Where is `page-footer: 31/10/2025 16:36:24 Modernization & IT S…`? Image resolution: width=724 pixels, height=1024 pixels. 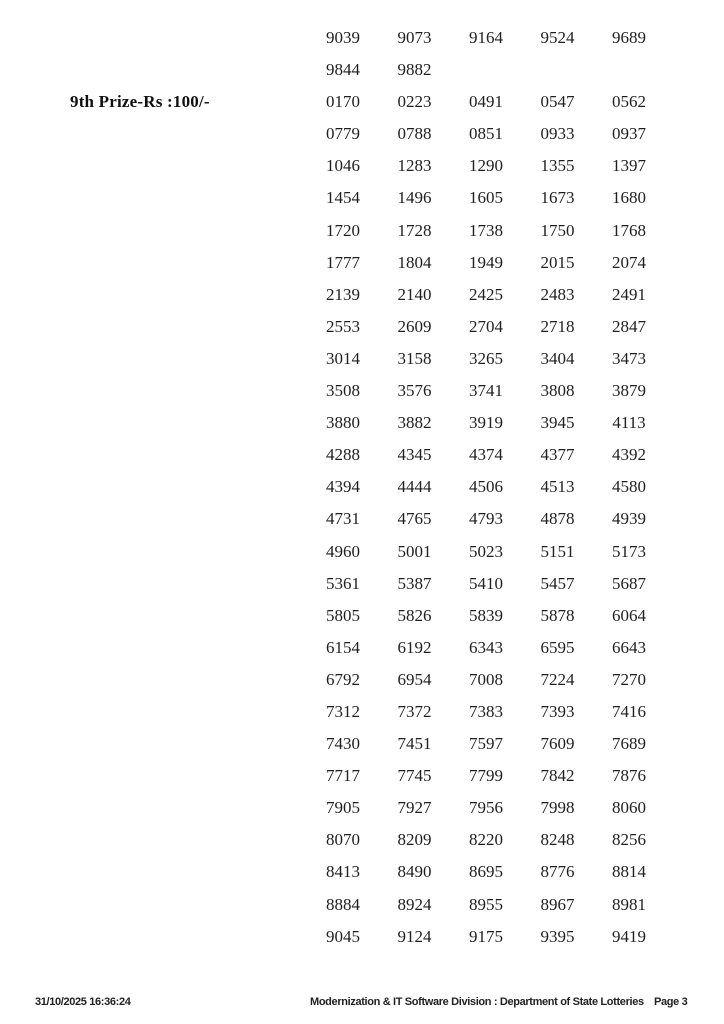
page-footer: 31/10/2025 16:36:24 Modernization & IT S… is located at coordinates (362, 1004).